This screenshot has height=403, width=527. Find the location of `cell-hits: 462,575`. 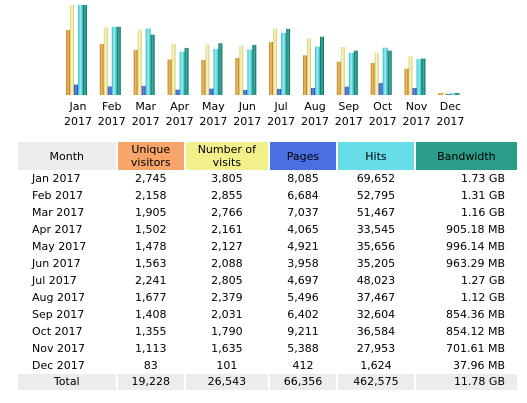

cell-hits: 462,575 is located at coordinates (376, 382).